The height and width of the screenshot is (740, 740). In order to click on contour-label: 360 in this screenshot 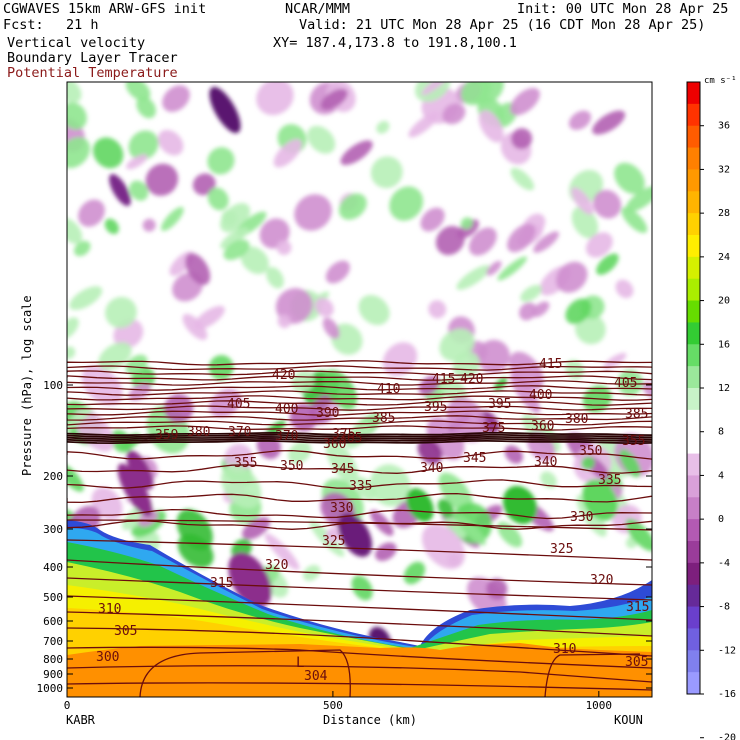, I will do `click(542, 426)`.